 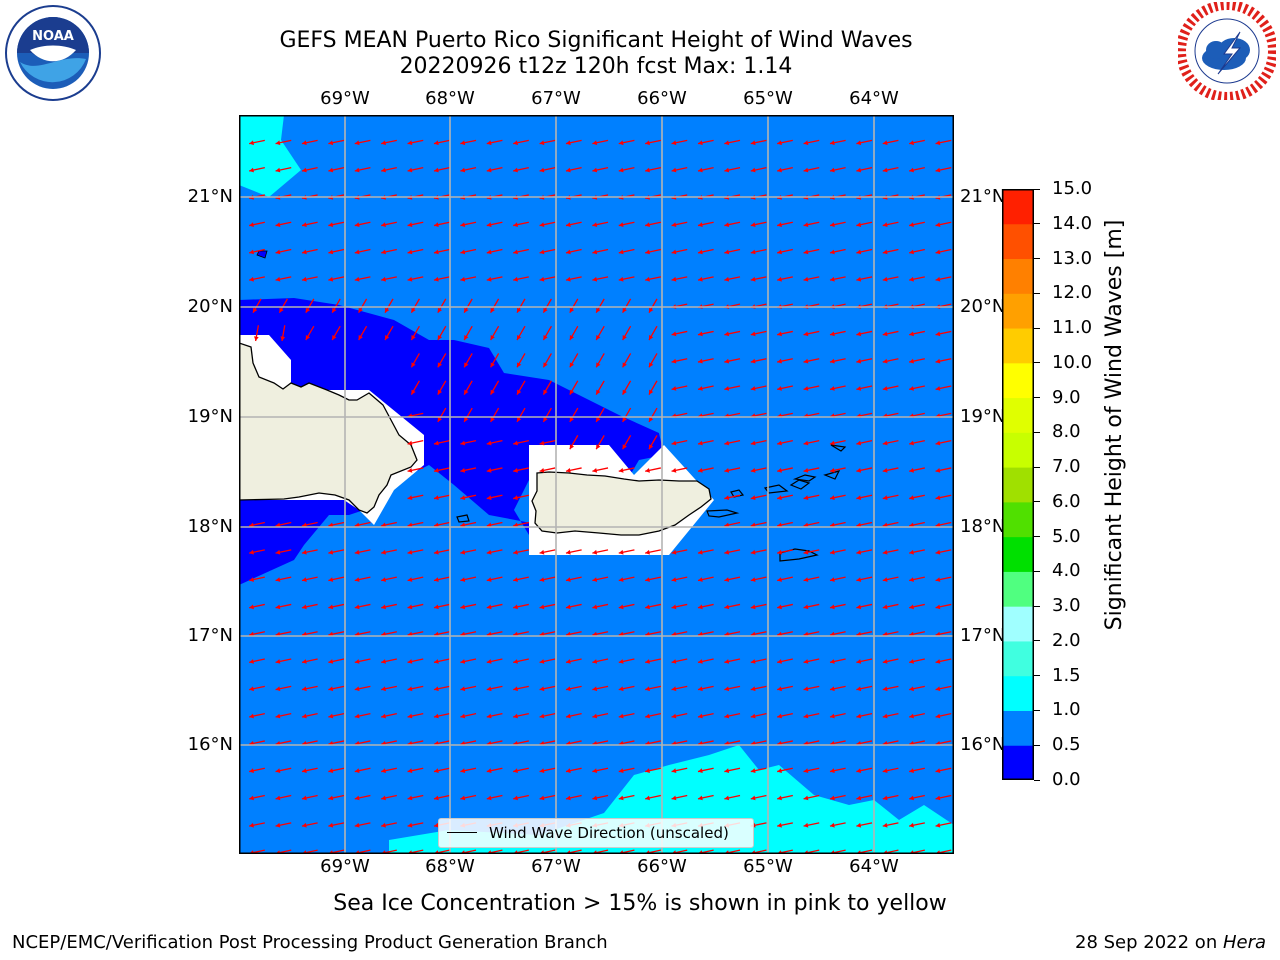 I want to click on lat-label-left-6: 16°N, so click(x=210, y=744).